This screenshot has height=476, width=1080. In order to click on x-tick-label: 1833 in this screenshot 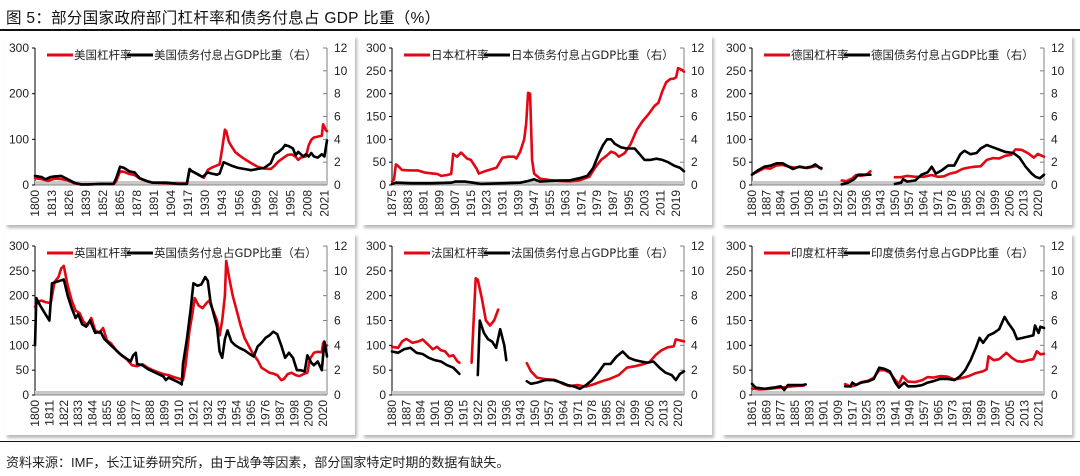, I will do `click(78, 413)`.